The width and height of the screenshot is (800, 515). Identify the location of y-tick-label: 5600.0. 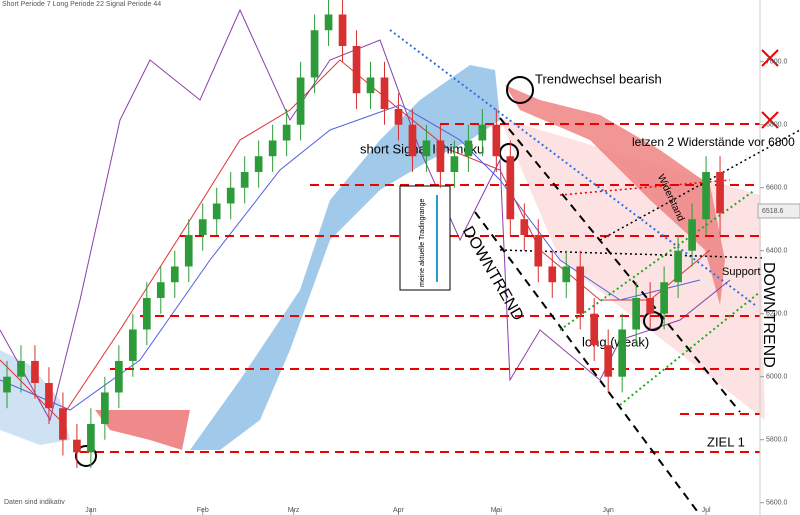
(777, 503).